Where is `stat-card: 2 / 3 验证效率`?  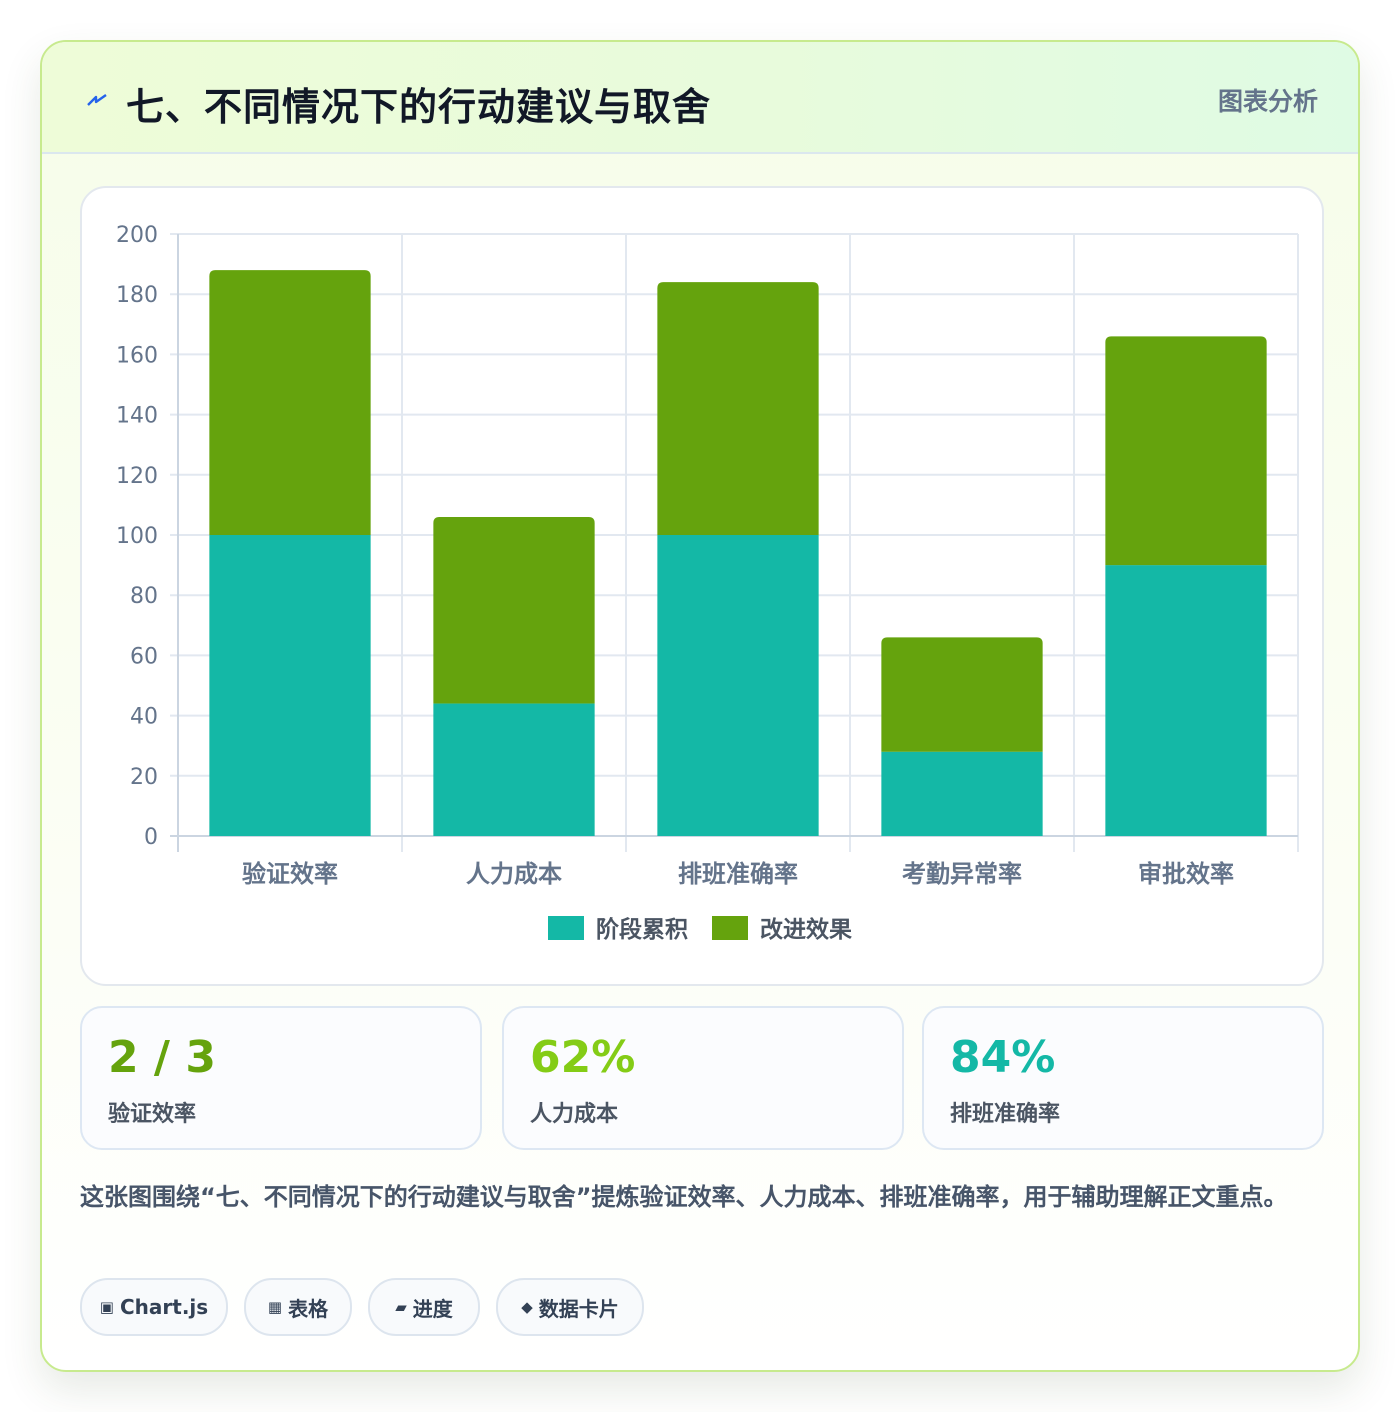
stat-card: 2 / 3 验证效率 is located at coordinates (281, 1078).